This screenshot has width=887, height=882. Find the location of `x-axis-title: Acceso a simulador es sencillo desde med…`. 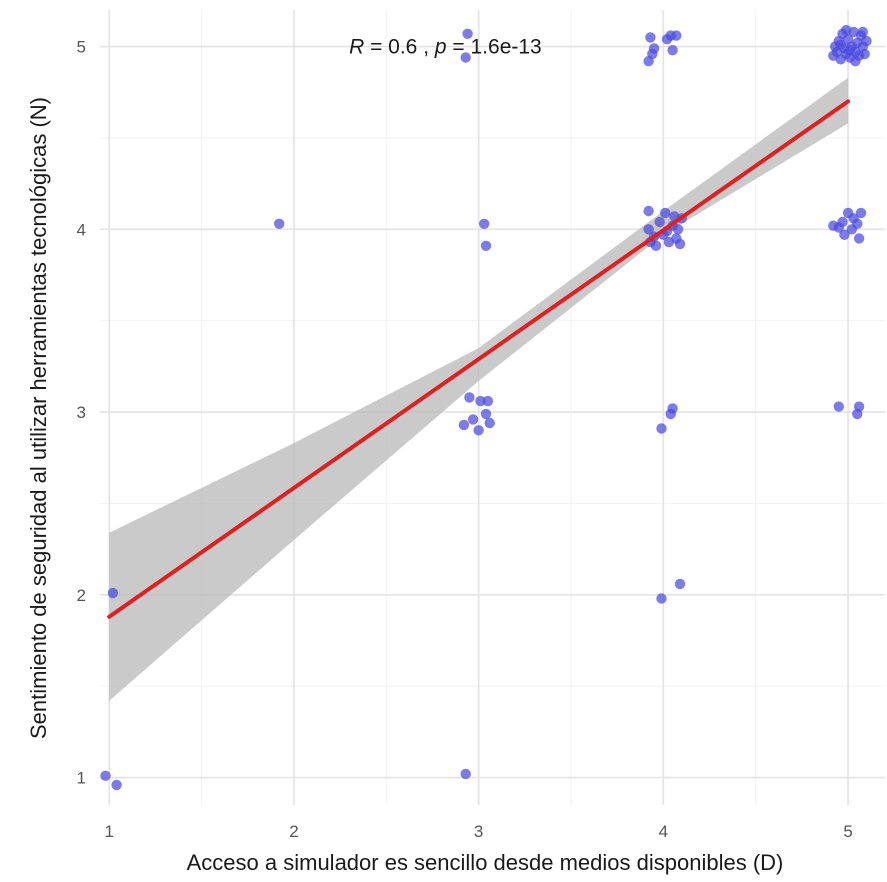

x-axis-title: Acceso a simulador es sencillo desde med… is located at coordinates (485, 862).